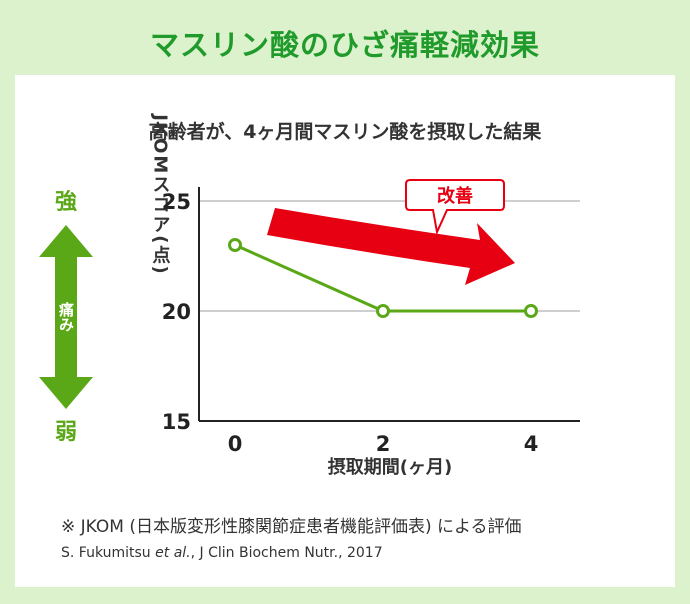  I want to click on y-axis-label: JKOMスコア(点), so click(160, 194).